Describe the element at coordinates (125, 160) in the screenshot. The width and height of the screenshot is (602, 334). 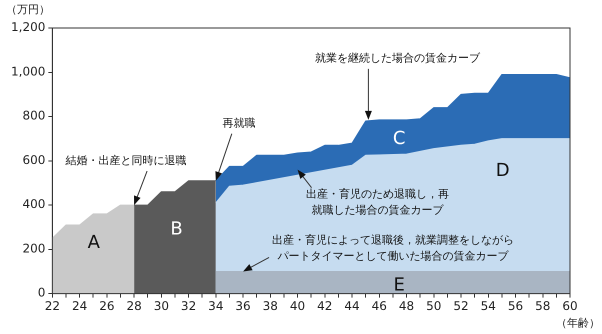
I see `annotation: 結婚・出産と同時に退職` at that location.